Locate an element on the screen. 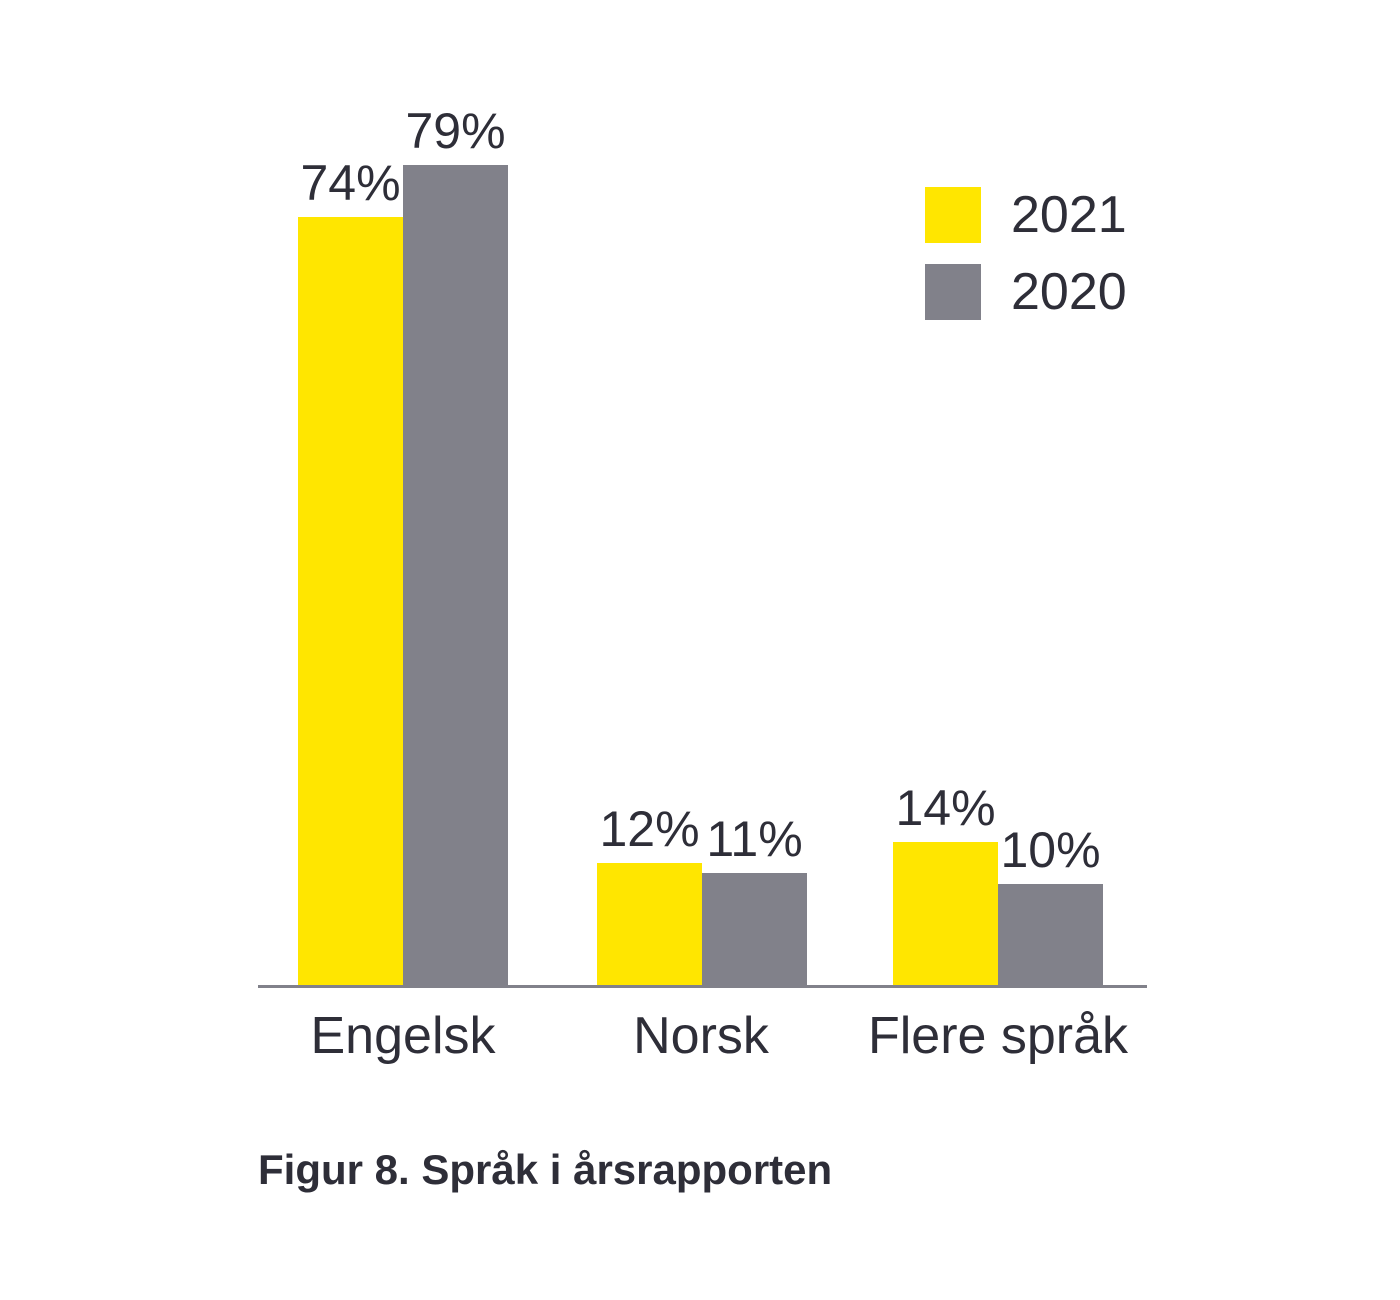 Image resolution: width=1400 pixels, height=1300 pixels. value-label-2021-flere-sprak: 14% is located at coordinates (945, 808).